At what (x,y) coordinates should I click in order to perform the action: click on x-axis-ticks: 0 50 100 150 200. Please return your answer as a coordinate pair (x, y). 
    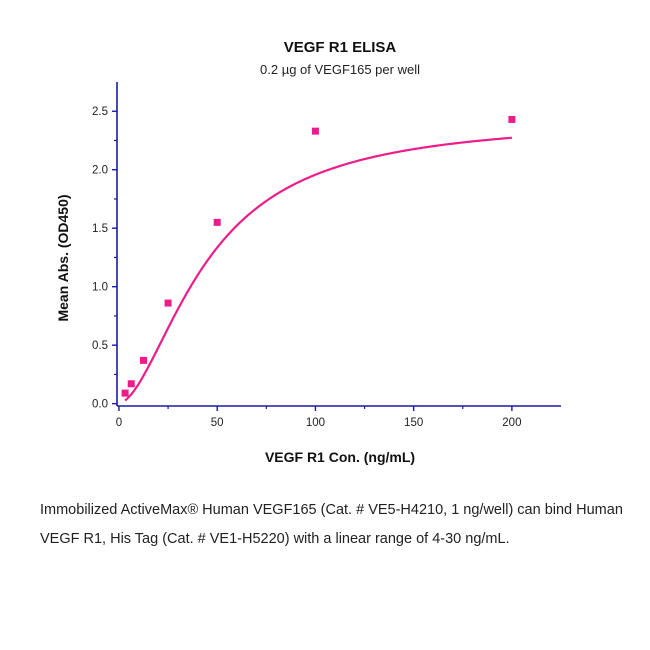
    Looking at the image, I should click on (318, 417).